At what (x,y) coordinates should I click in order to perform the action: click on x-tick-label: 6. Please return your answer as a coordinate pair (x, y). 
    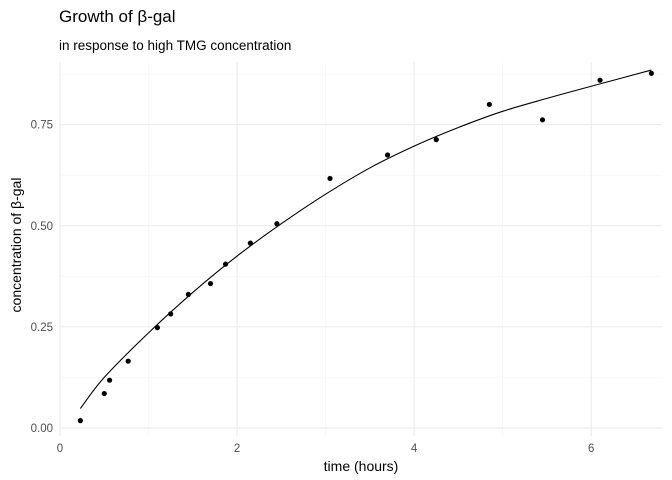
    Looking at the image, I should click on (591, 449).